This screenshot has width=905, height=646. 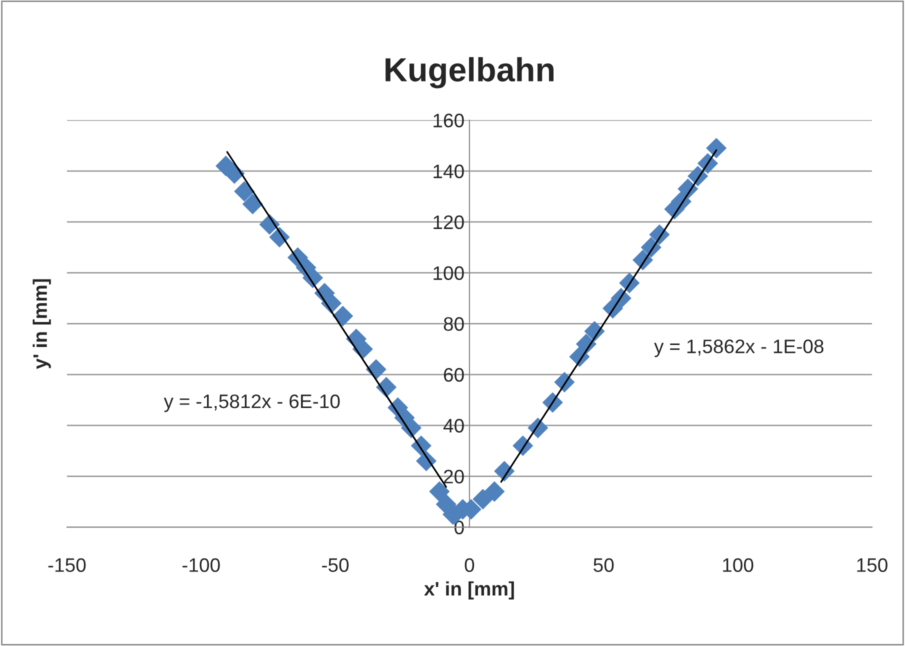 I want to click on x-tick-label: 150, so click(x=872, y=565).